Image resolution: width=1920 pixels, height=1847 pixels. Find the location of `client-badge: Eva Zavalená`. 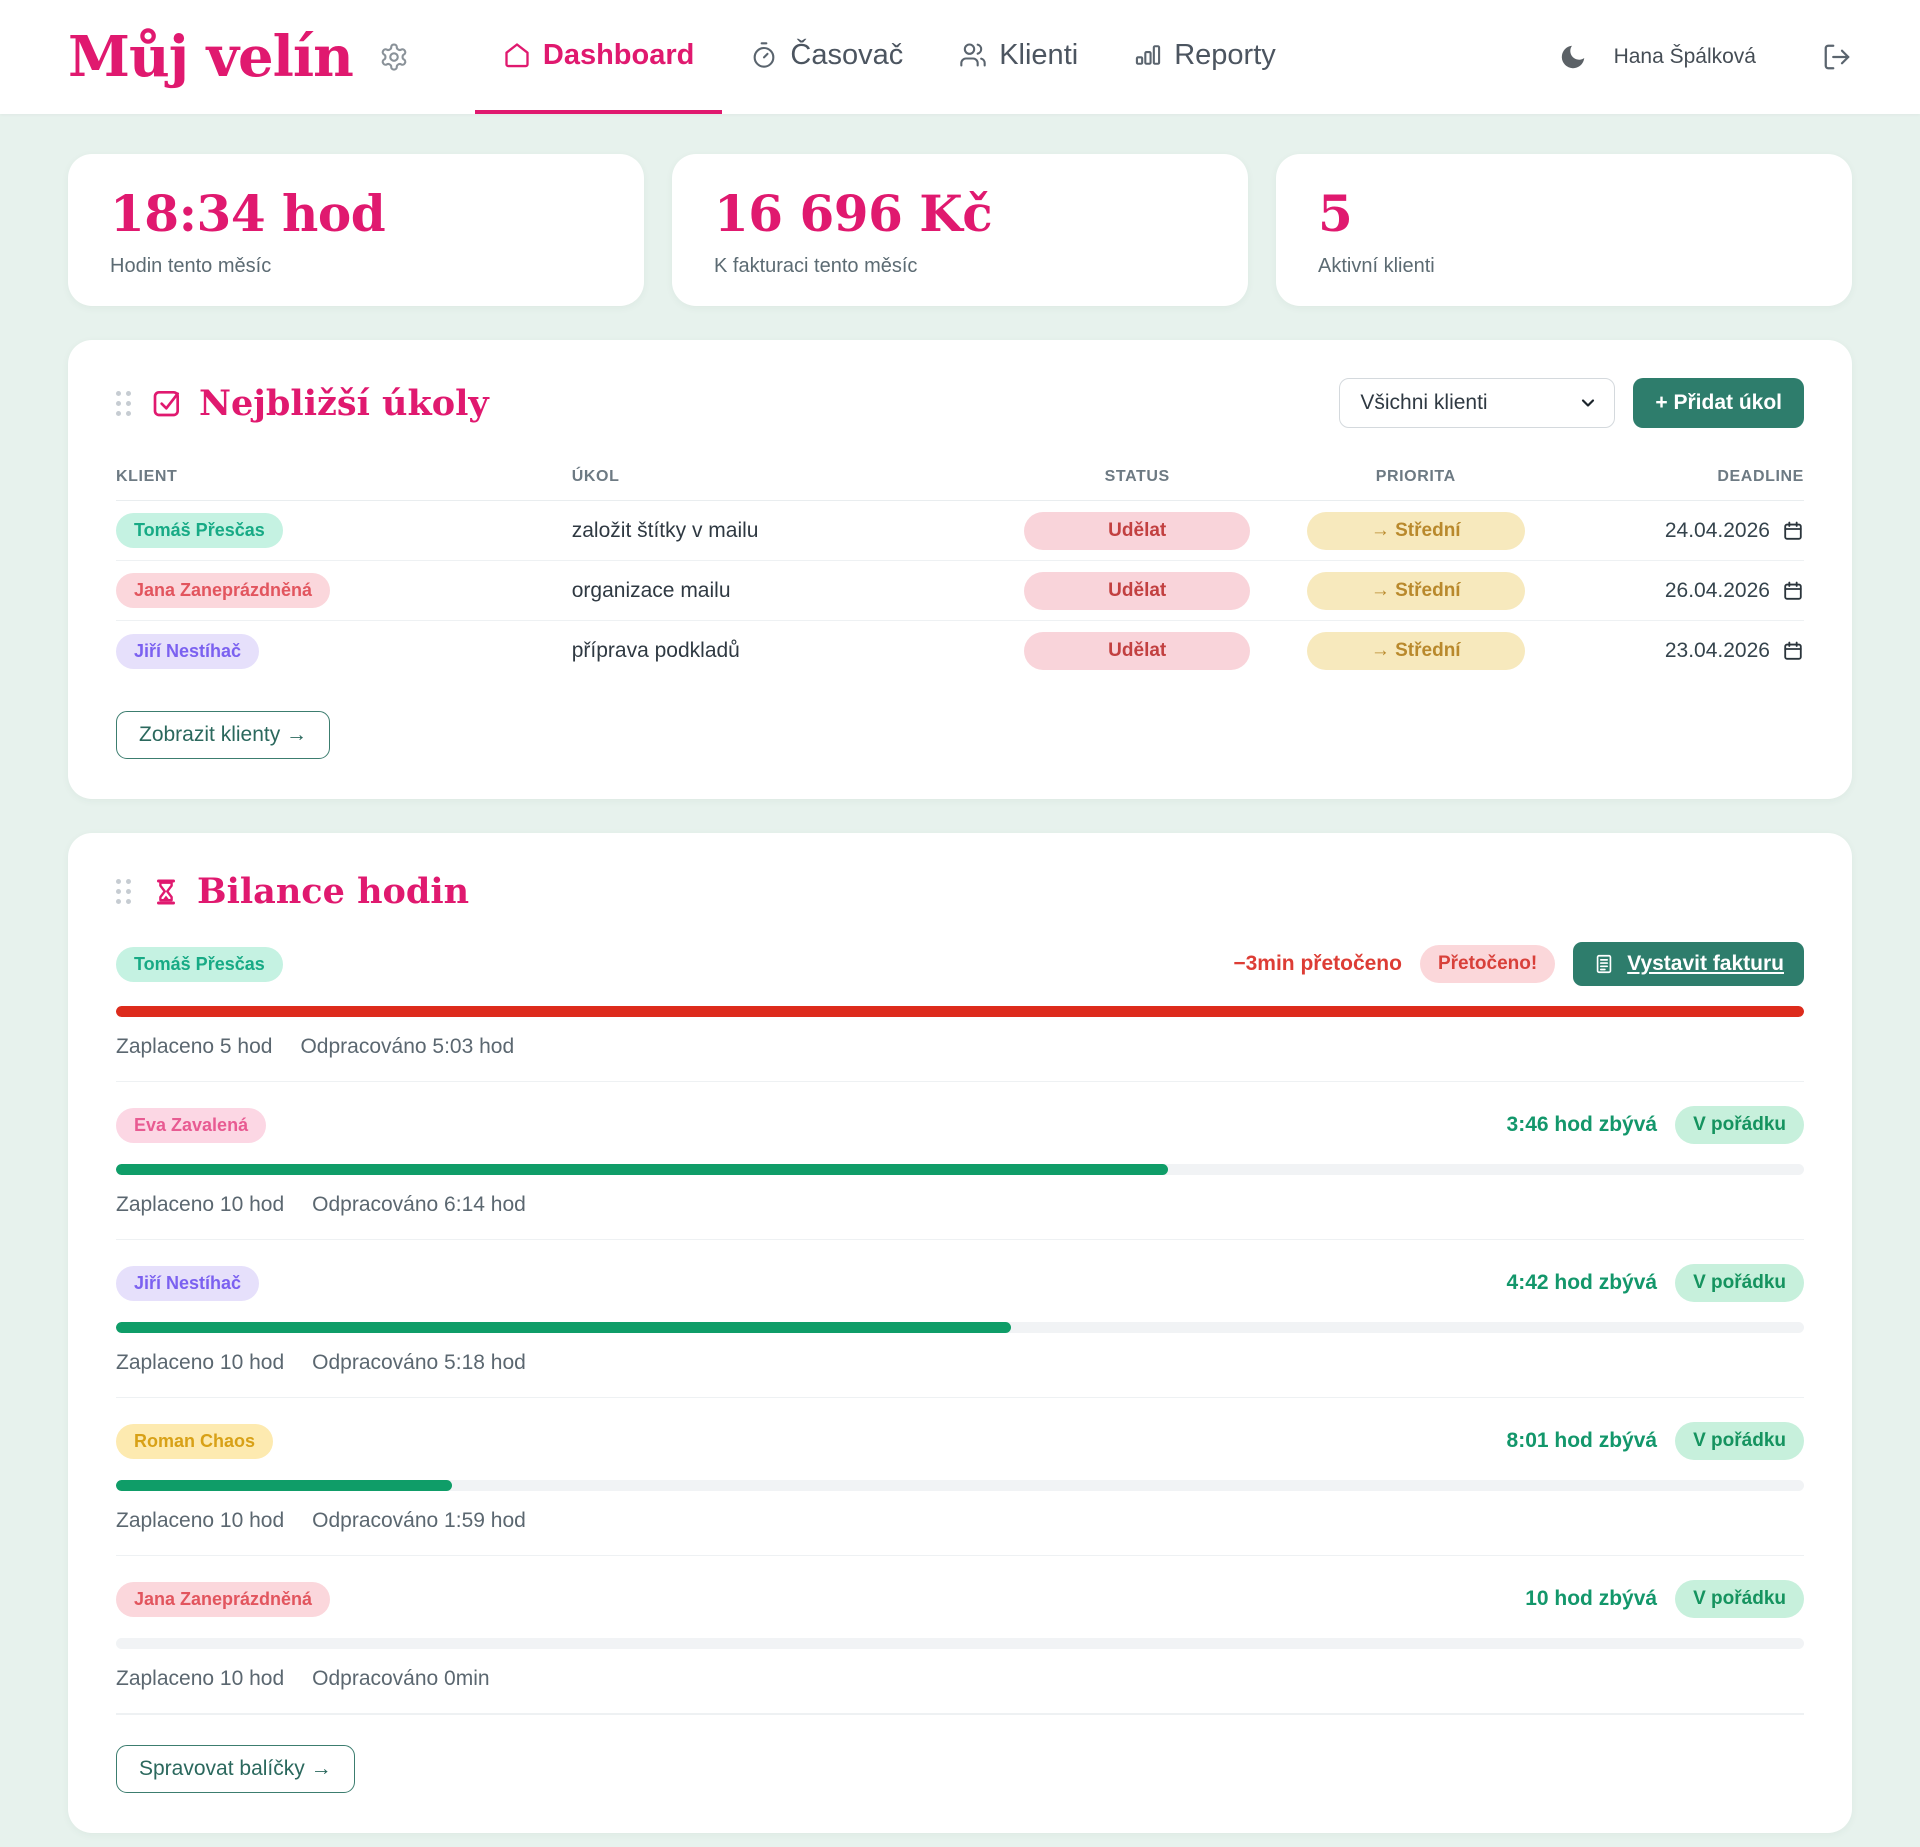

client-badge: Eva Zavalená is located at coordinates (191, 1125).